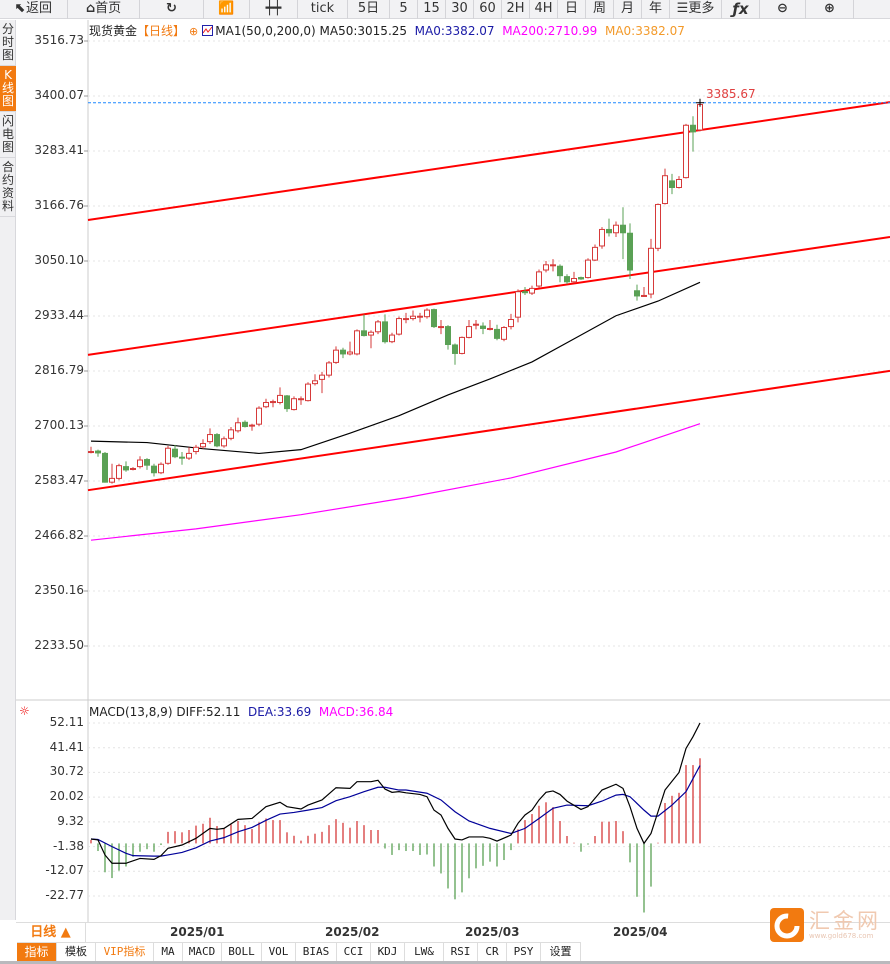 This screenshot has height=964, width=890. I want to click on toolbar-button-周: 周, so click(600, 9).